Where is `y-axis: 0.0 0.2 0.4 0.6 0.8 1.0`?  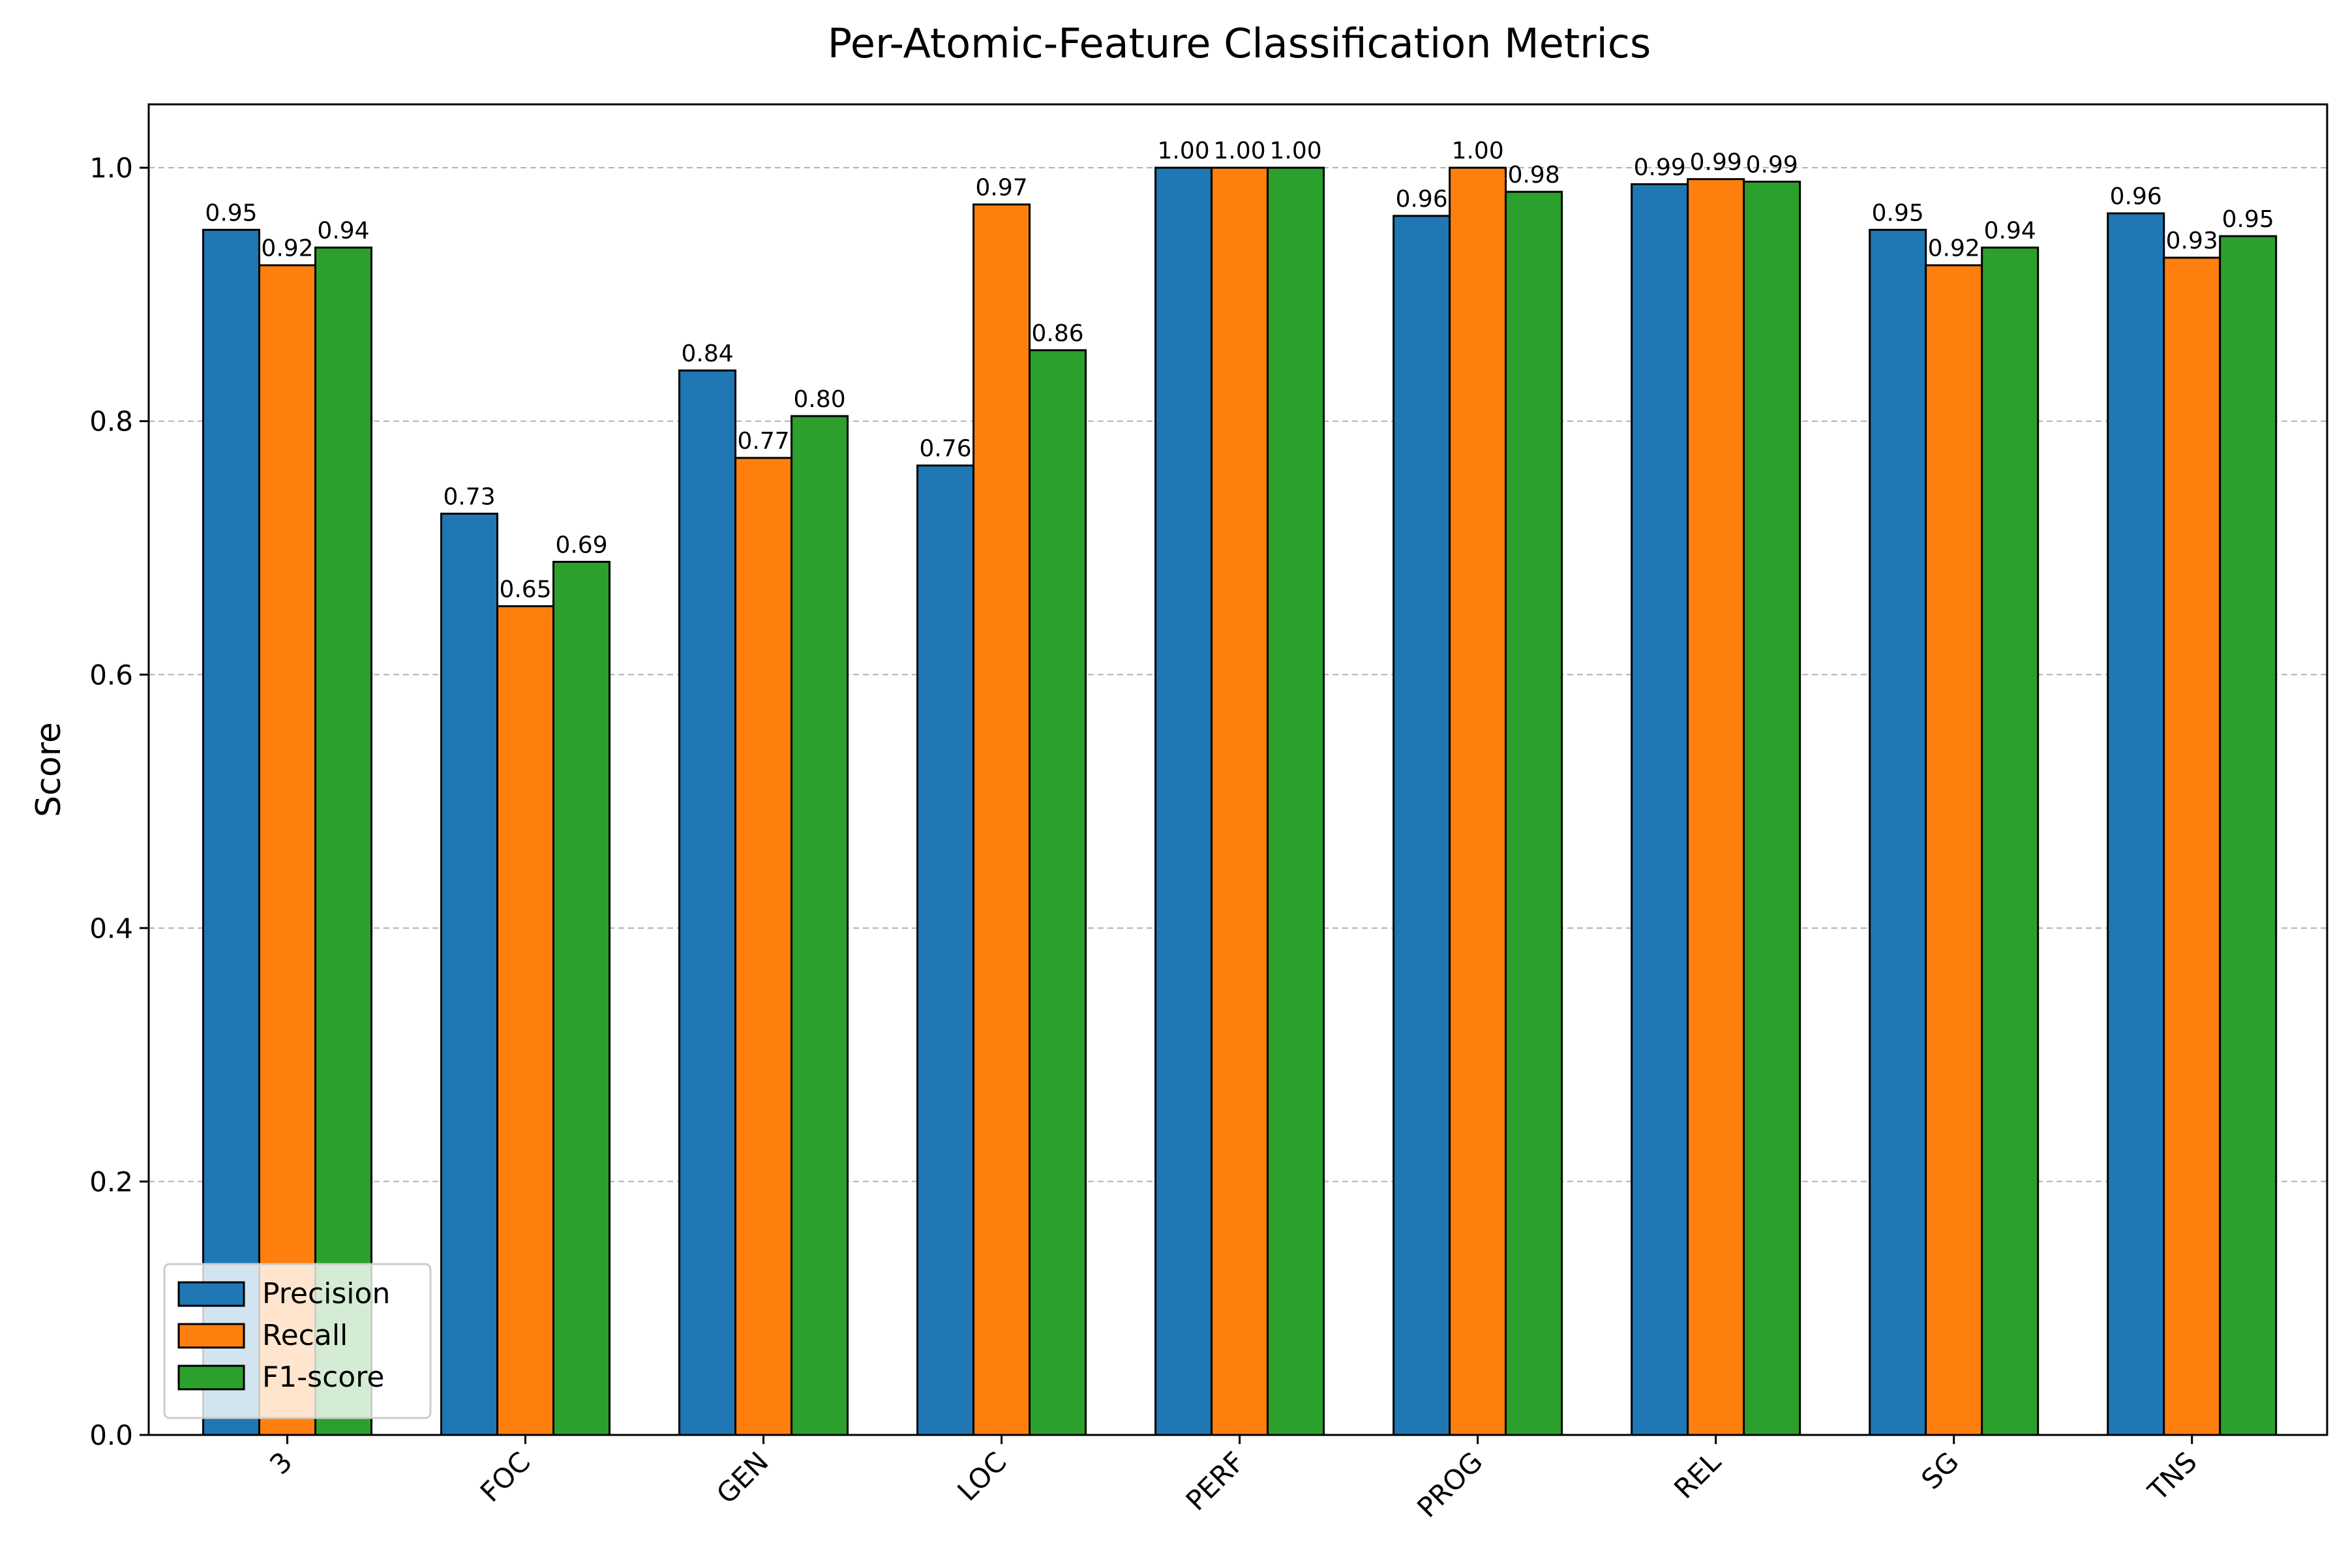 y-axis: 0.0 0.2 0.4 0.6 0.8 1.0 is located at coordinates (119, 801).